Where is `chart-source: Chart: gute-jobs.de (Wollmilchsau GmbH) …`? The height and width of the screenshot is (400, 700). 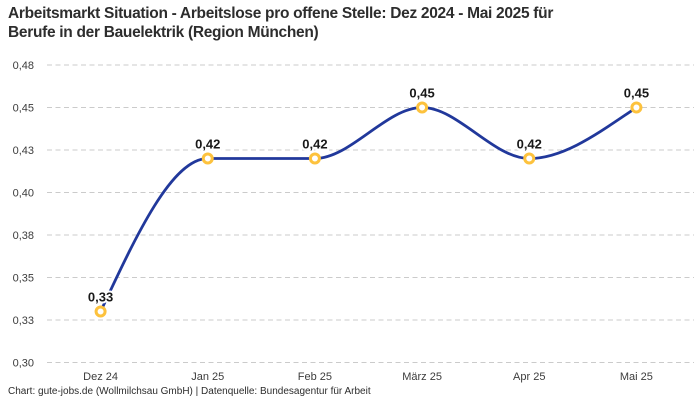
chart-source: Chart: gute-jobs.de (Wollmilchsau GmbH) … is located at coordinates (189, 391).